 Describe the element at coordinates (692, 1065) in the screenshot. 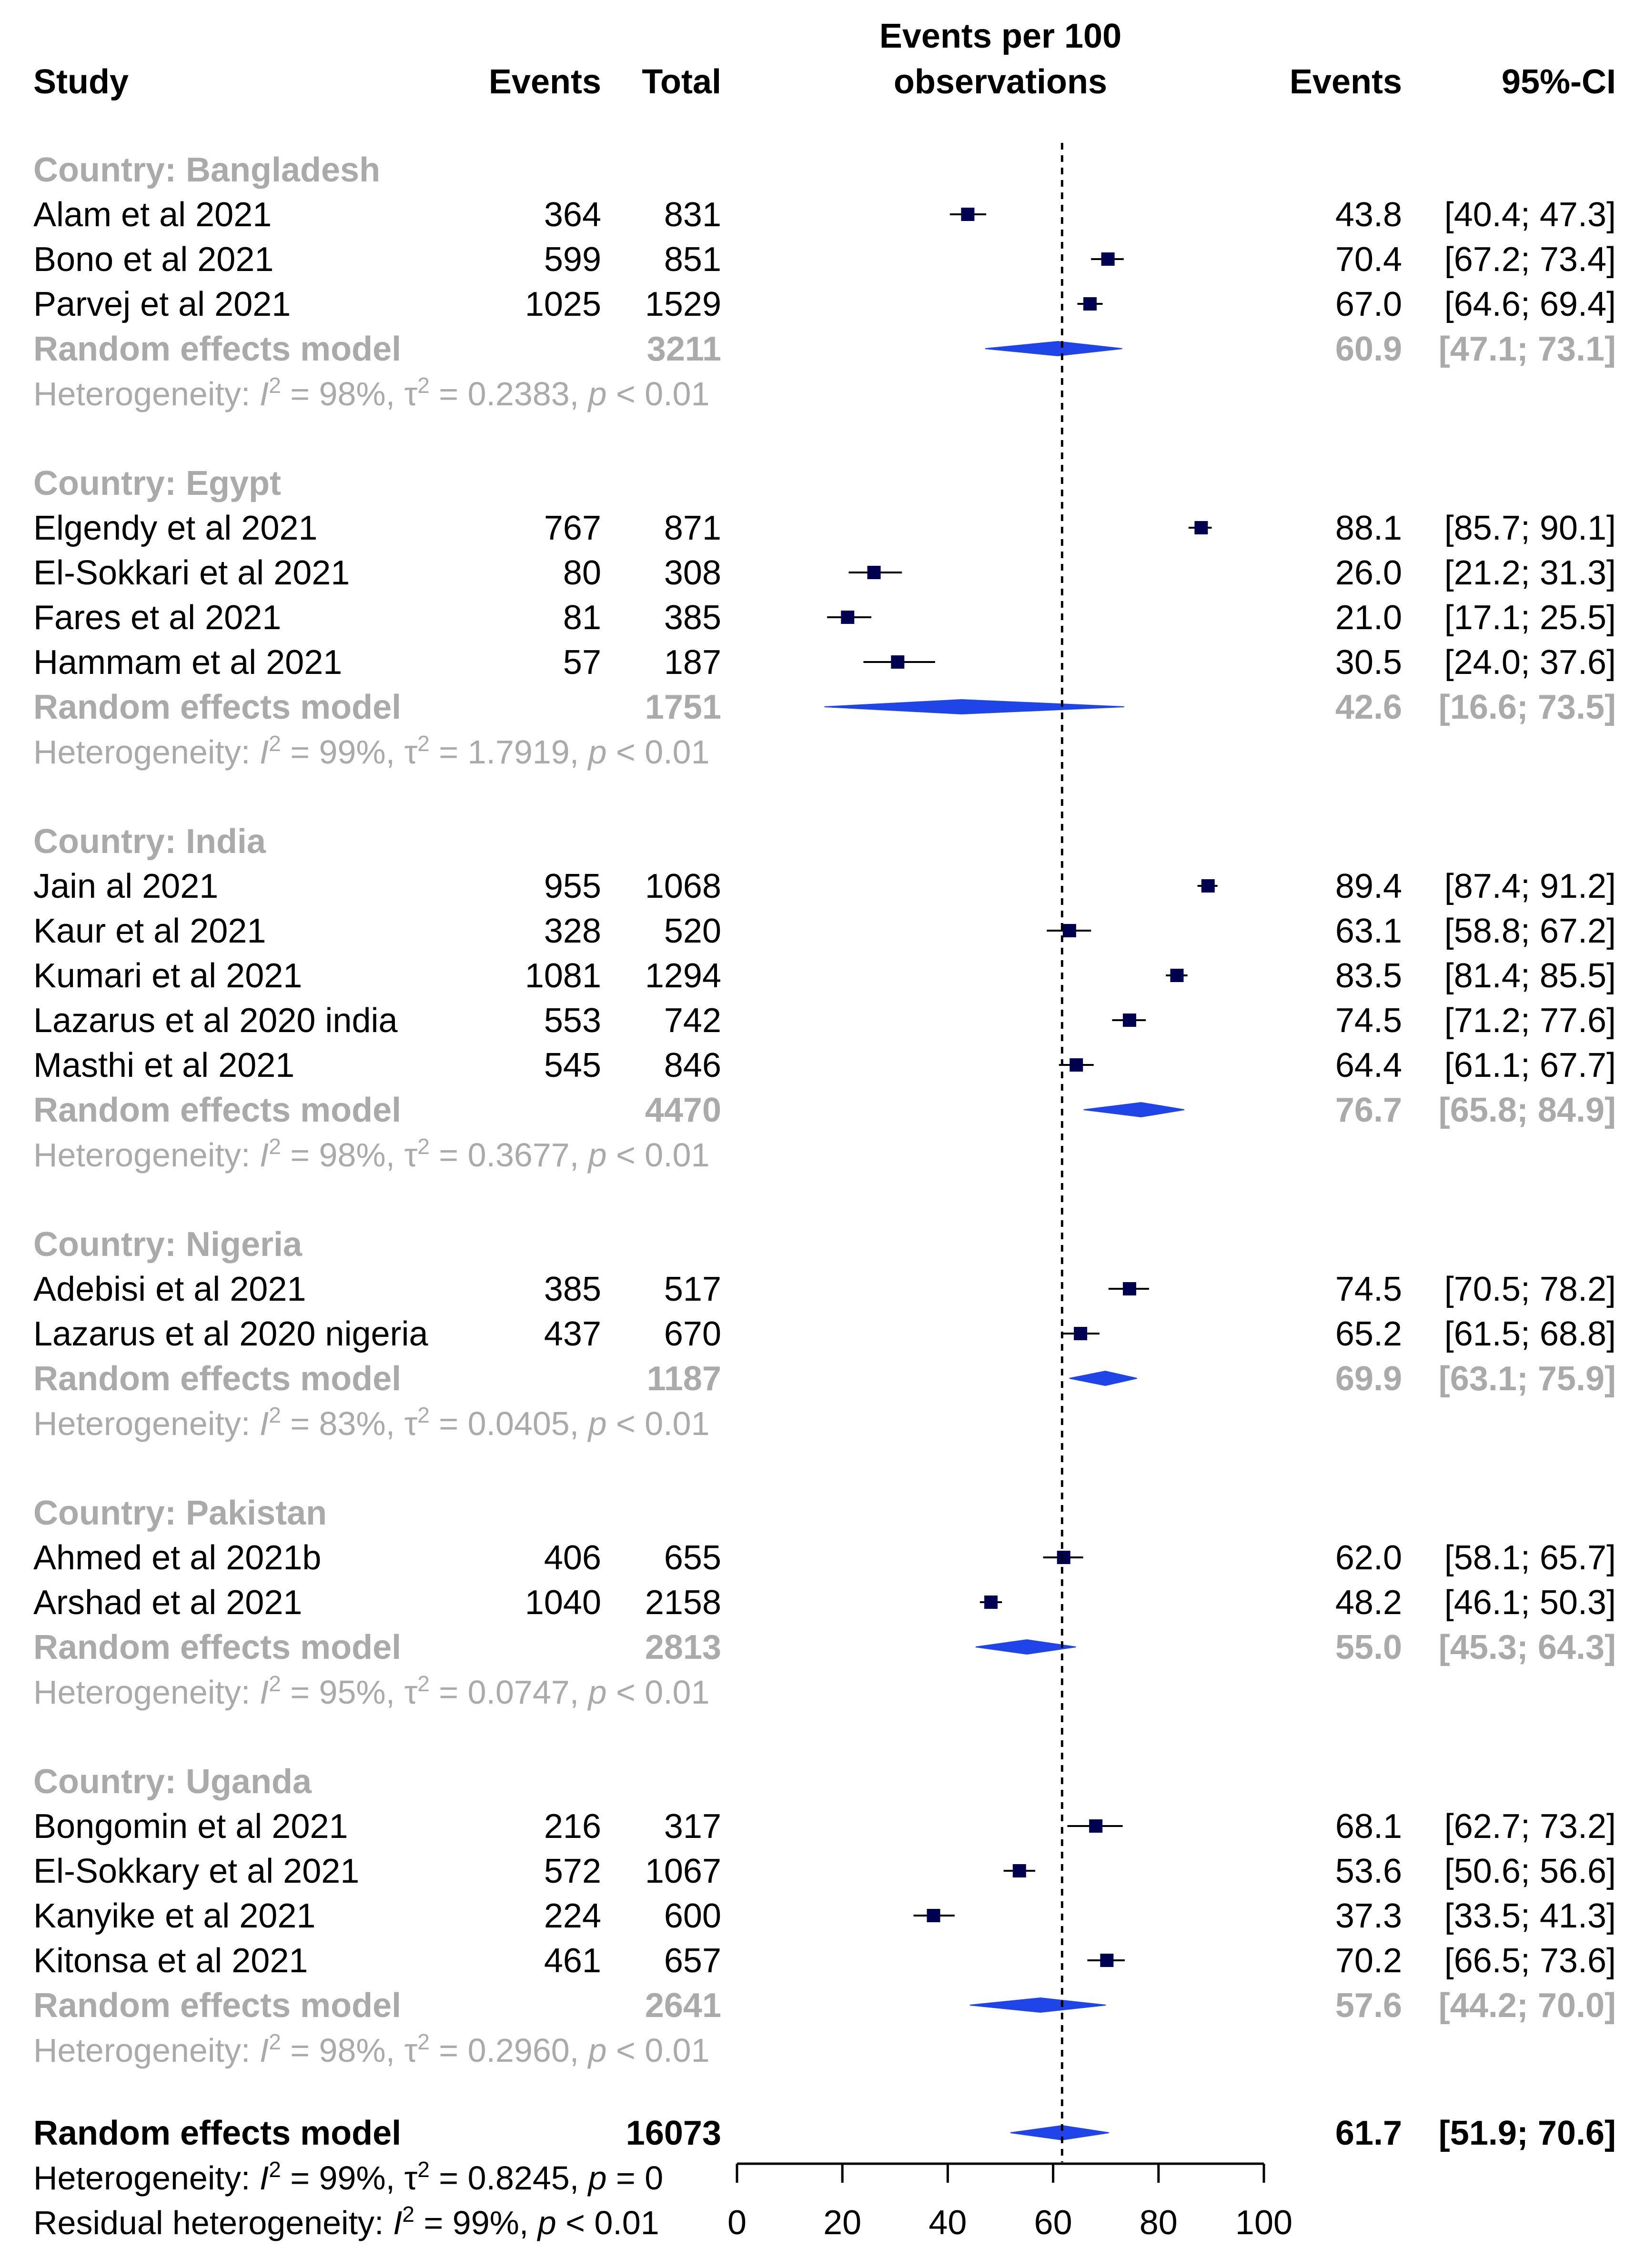

I see `study-total: 846` at that location.